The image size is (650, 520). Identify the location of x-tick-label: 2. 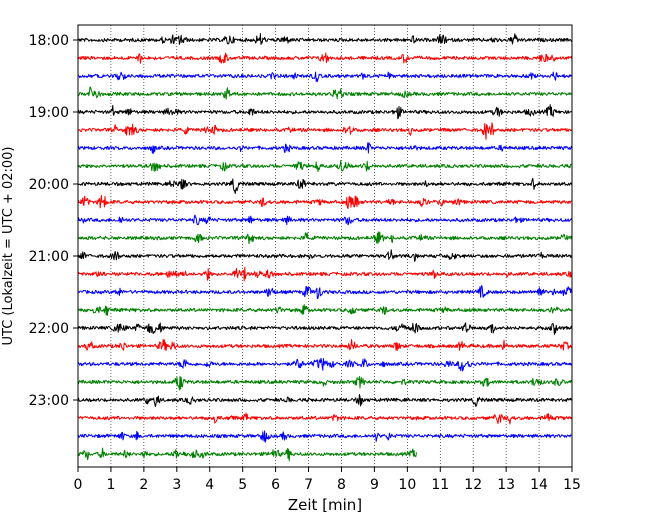
(143, 485).